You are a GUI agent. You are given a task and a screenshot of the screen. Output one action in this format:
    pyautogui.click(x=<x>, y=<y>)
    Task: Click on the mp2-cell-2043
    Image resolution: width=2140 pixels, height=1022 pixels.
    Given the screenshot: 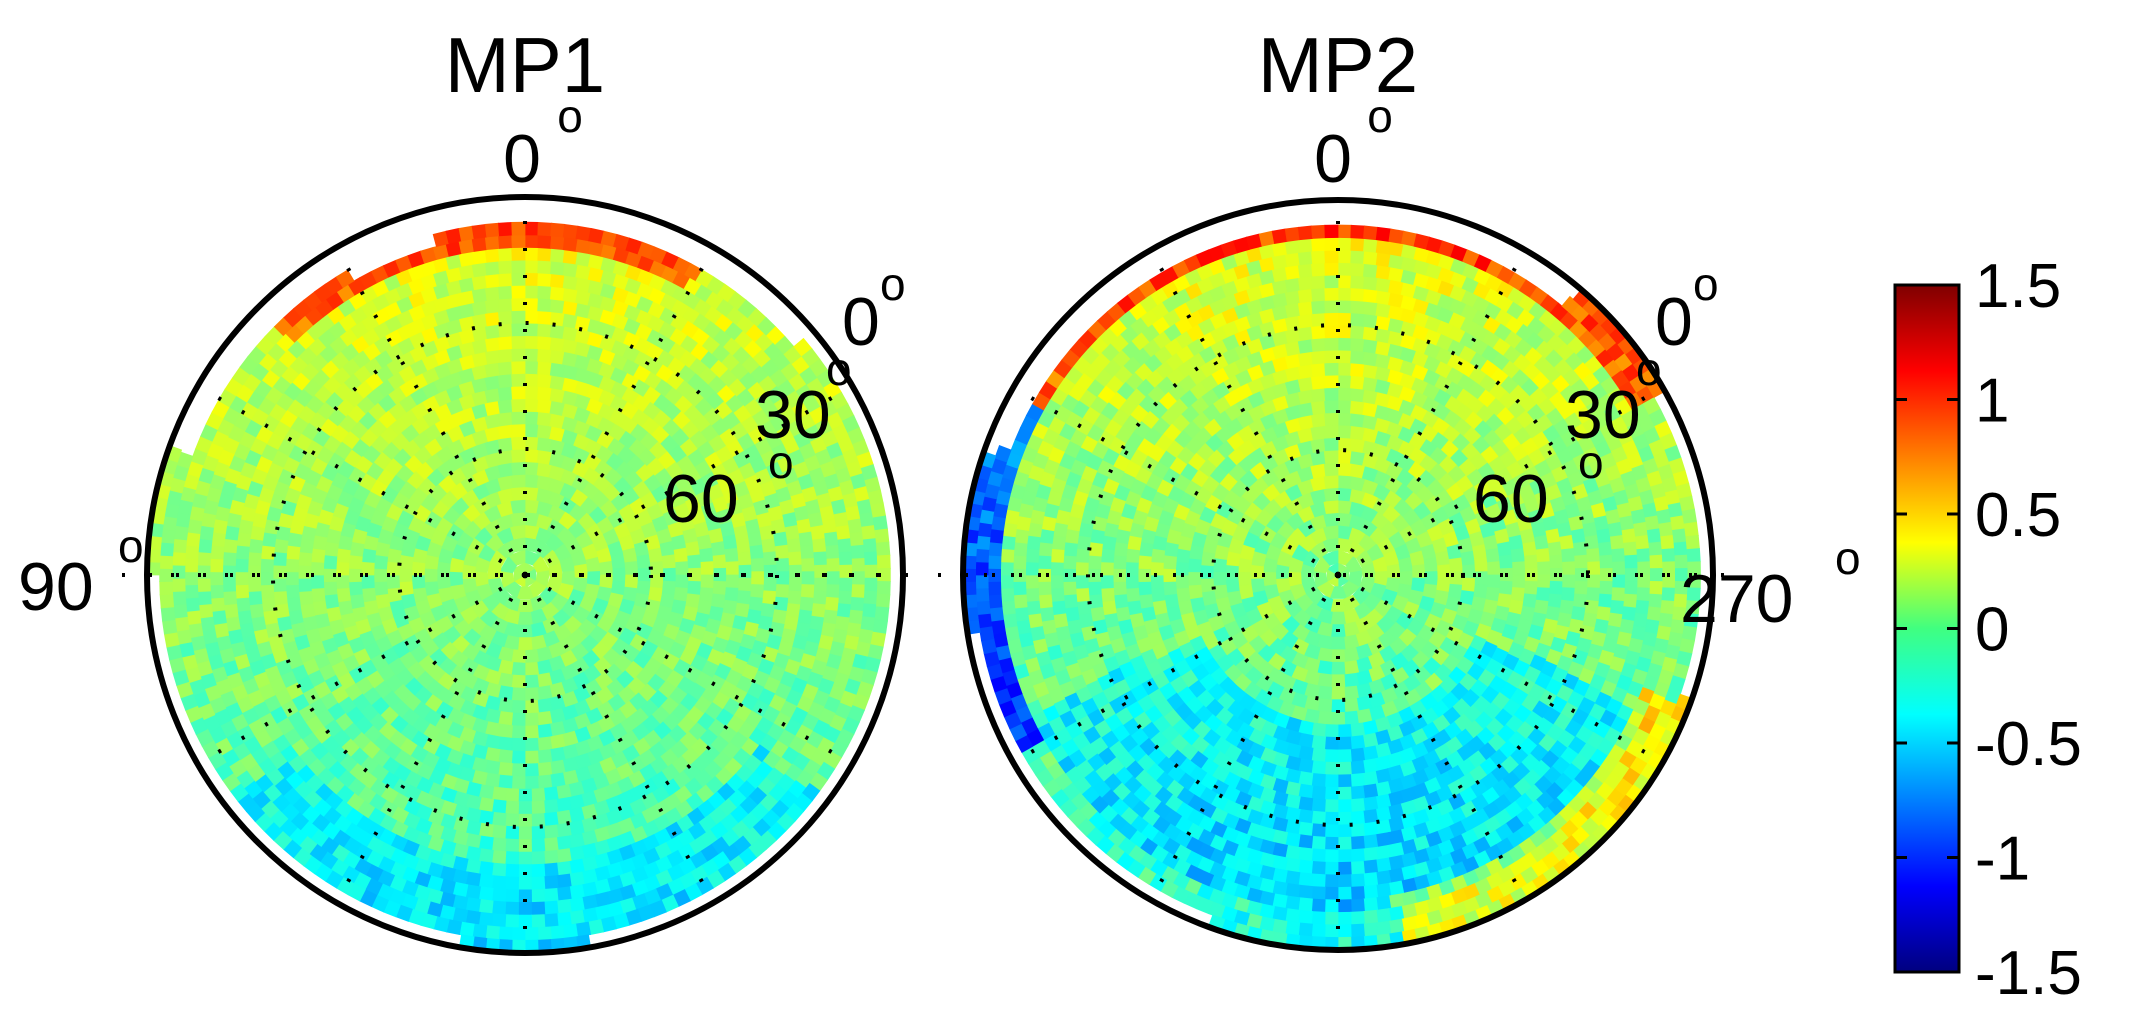 What is the action you would take?
    pyautogui.click(x=1318, y=256)
    